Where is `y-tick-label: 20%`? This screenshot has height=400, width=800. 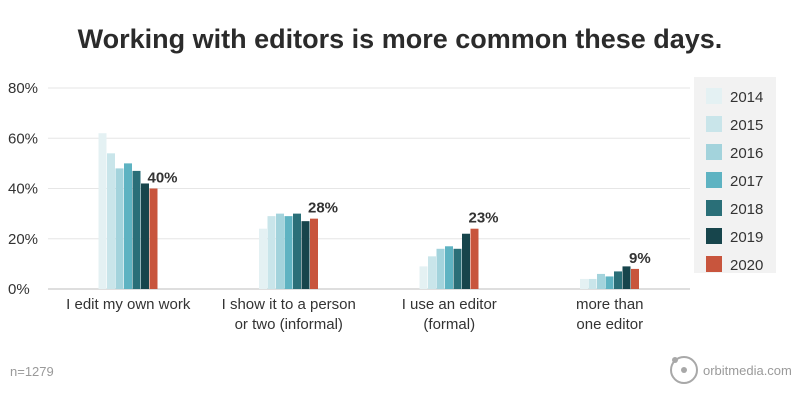
y-tick-label: 20% is located at coordinates (23, 239).